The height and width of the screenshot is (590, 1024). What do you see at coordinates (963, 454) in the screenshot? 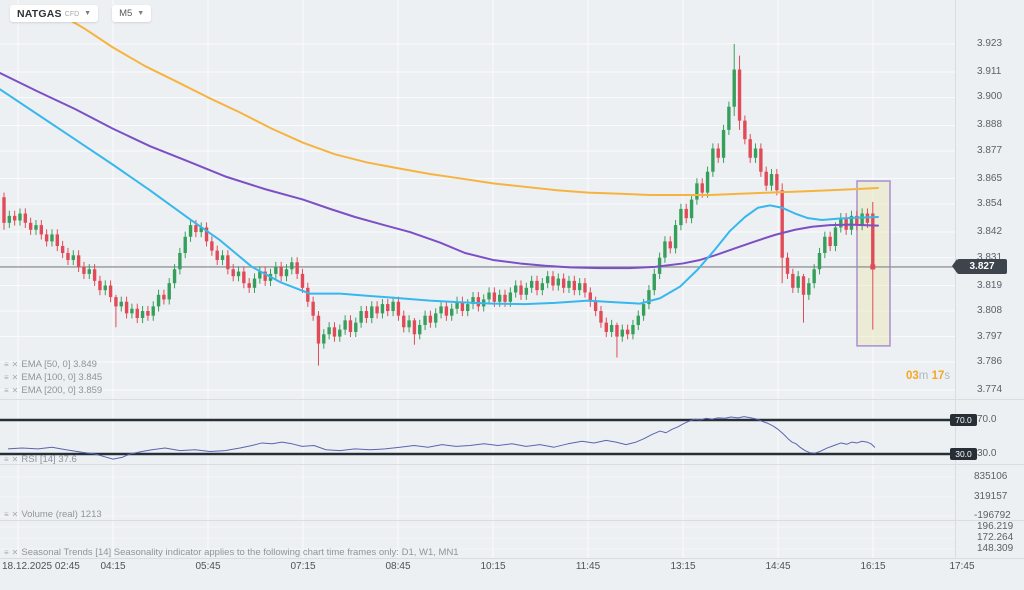
I see `rsi-level-badge-30: 30.0` at bounding box center [963, 454].